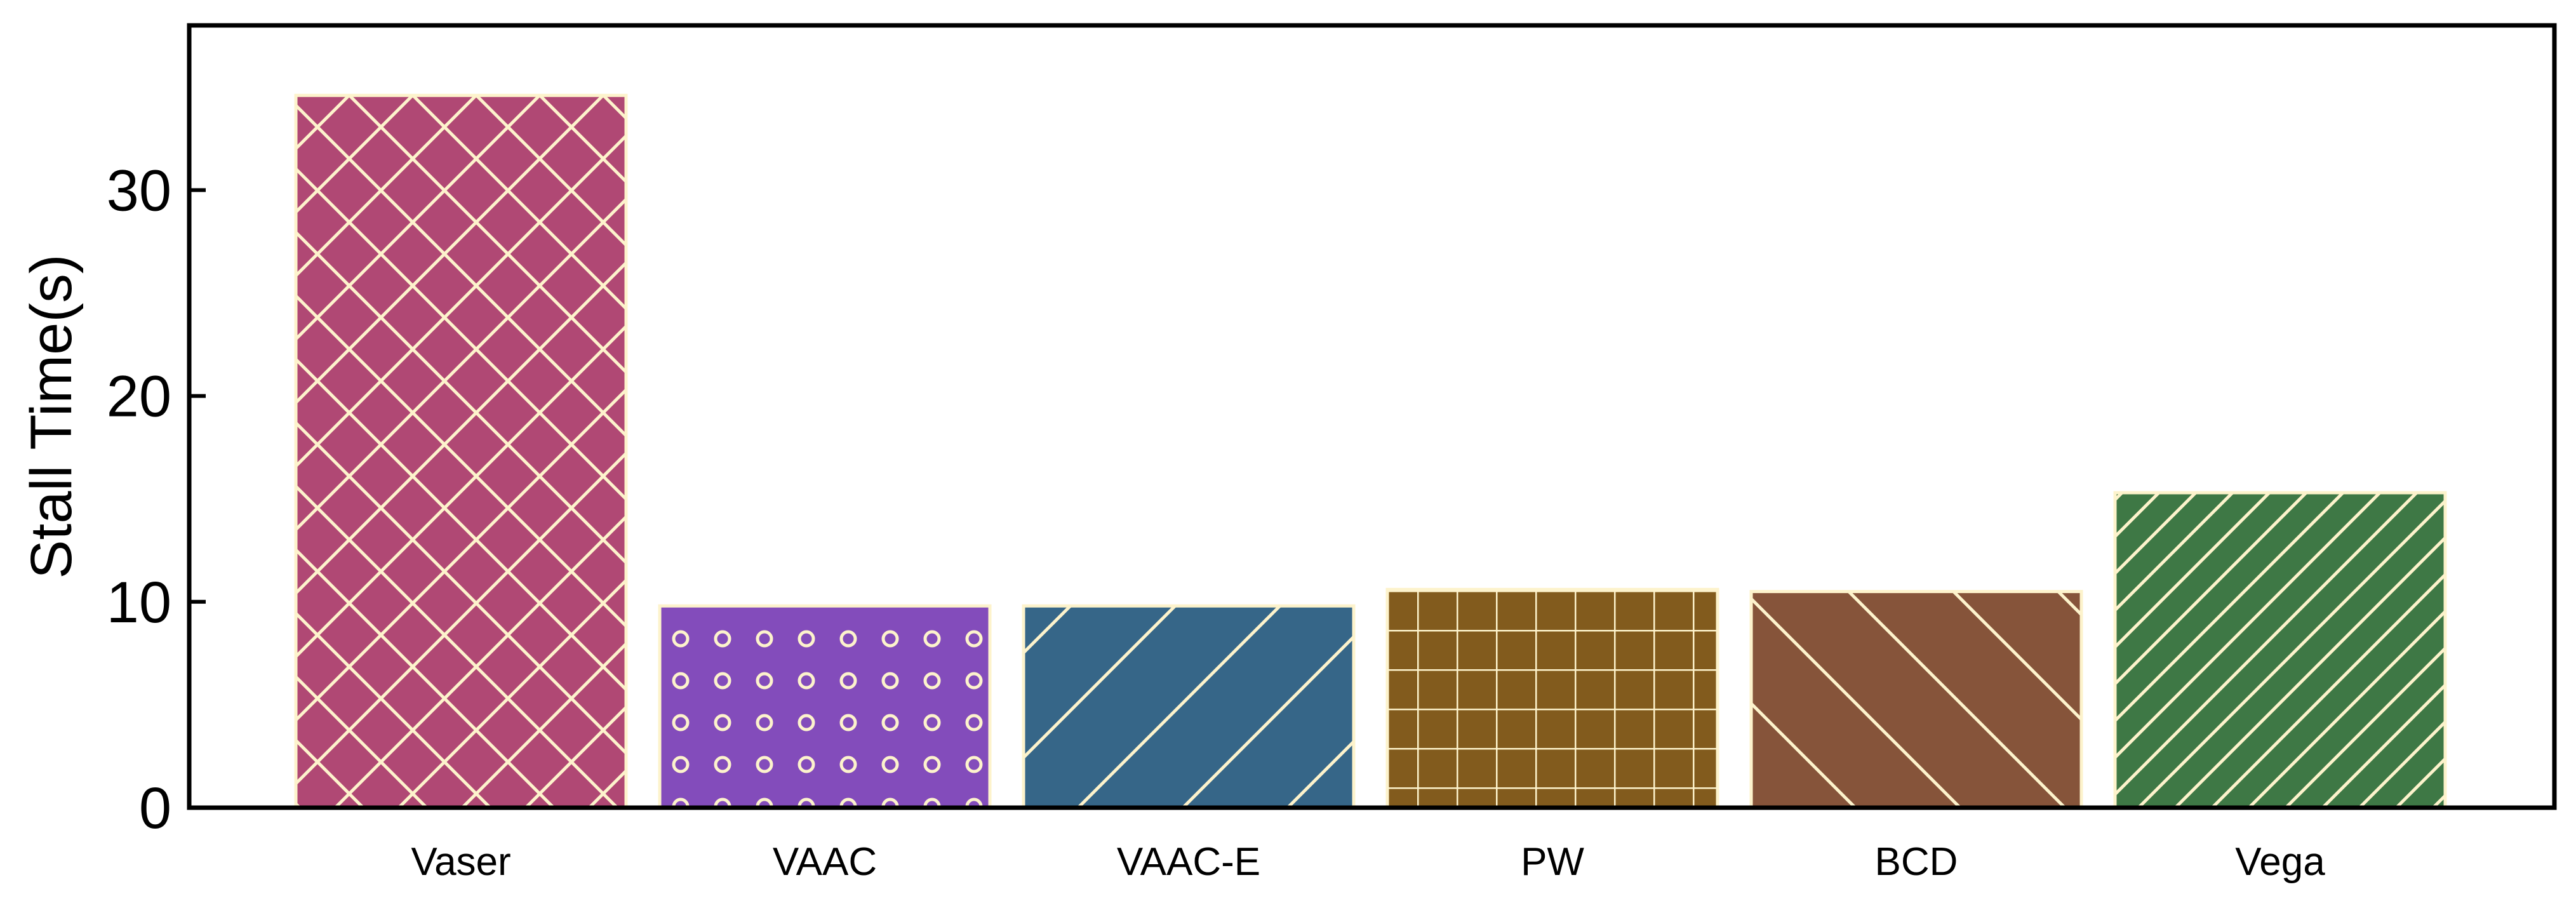 Image resolution: width=2576 pixels, height=908 pixels. What do you see at coordinates (139, 602) in the screenshot?
I see `y-tick-label: 10` at bounding box center [139, 602].